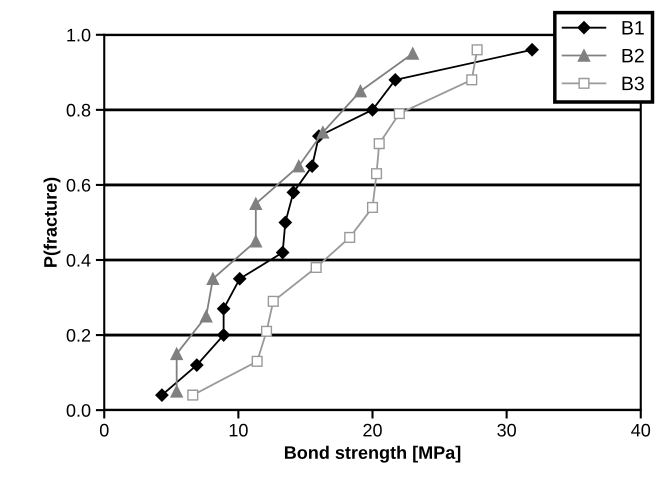 The width and height of the screenshot is (664, 490). What do you see at coordinates (78, 35) in the screenshot?
I see `y-tick-label: 1.0` at bounding box center [78, 35].